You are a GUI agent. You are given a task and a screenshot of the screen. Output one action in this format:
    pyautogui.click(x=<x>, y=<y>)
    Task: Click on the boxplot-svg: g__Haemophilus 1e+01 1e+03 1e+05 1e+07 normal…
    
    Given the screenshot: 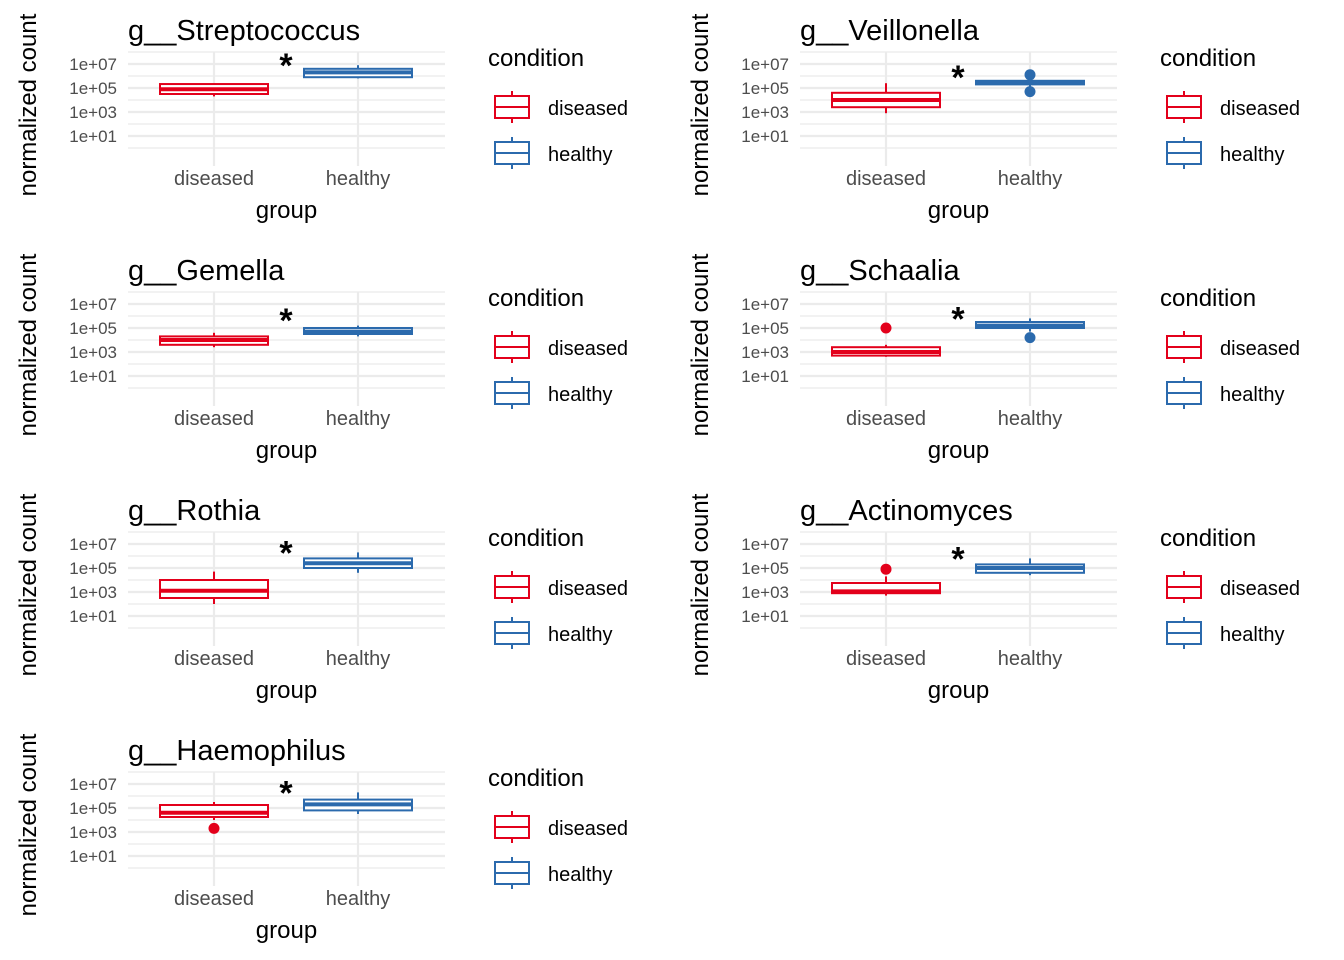 What is the action you would take?
    pyautogui.click(x=321, y=838)
    